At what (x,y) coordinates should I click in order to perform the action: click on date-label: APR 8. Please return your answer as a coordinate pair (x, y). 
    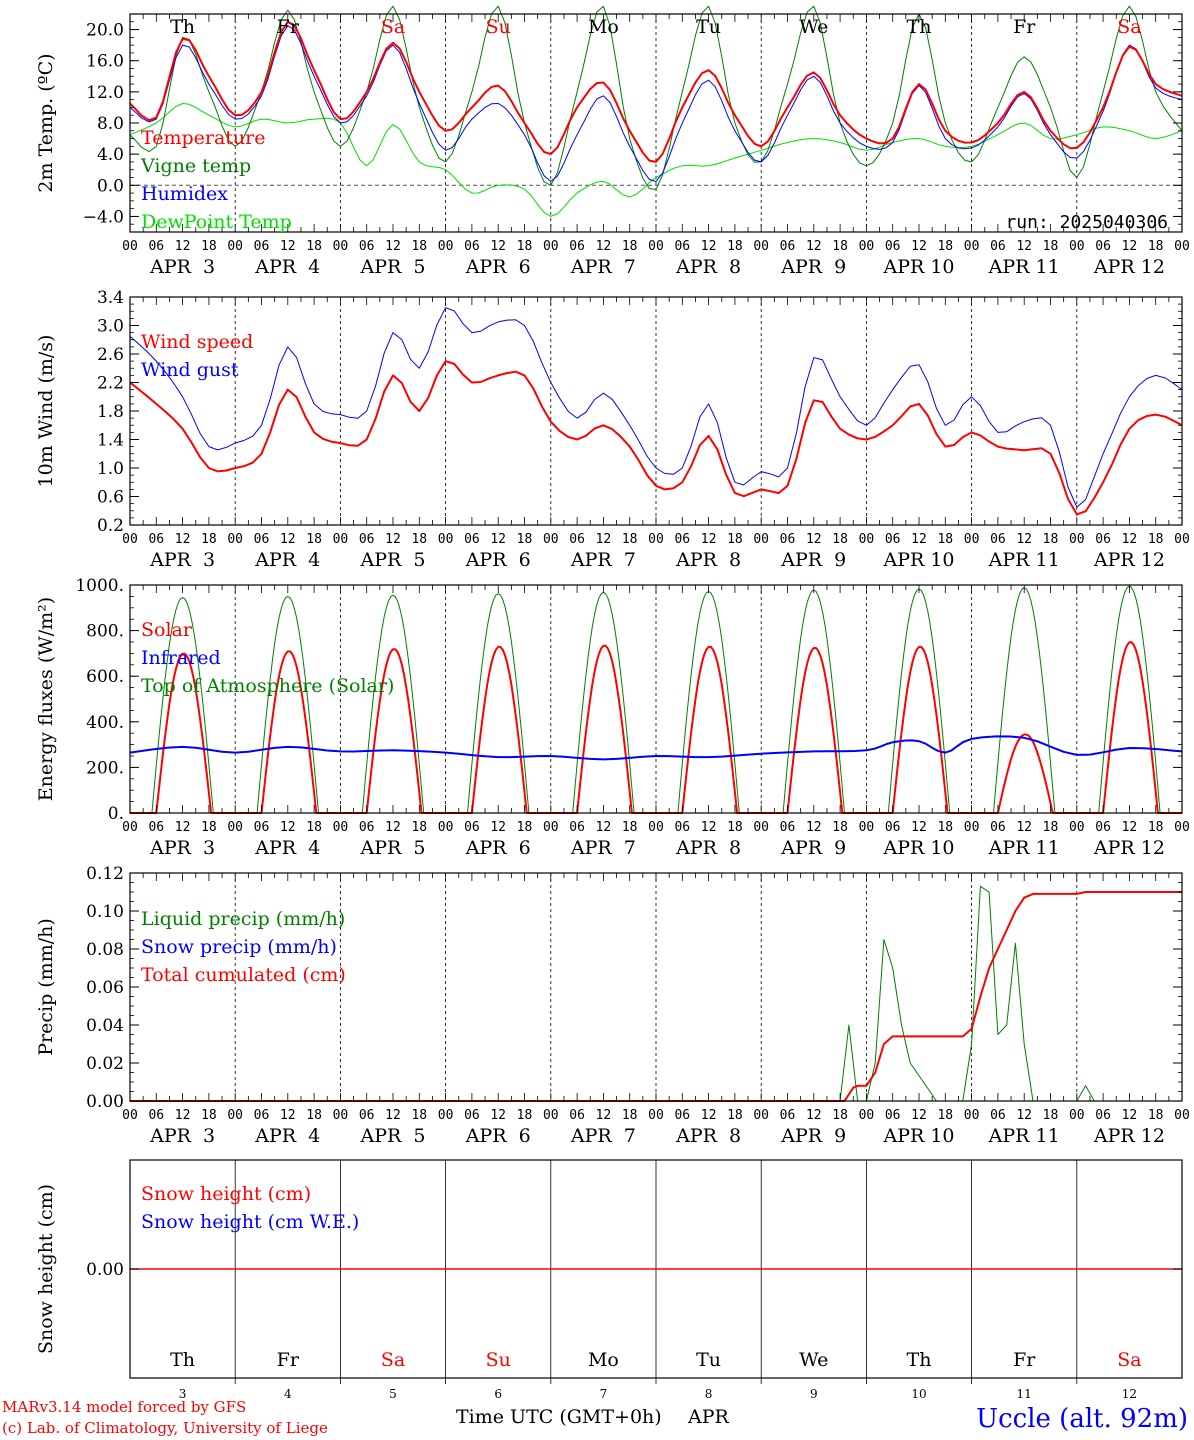
    Looking at the image, I should click on (708, 267).